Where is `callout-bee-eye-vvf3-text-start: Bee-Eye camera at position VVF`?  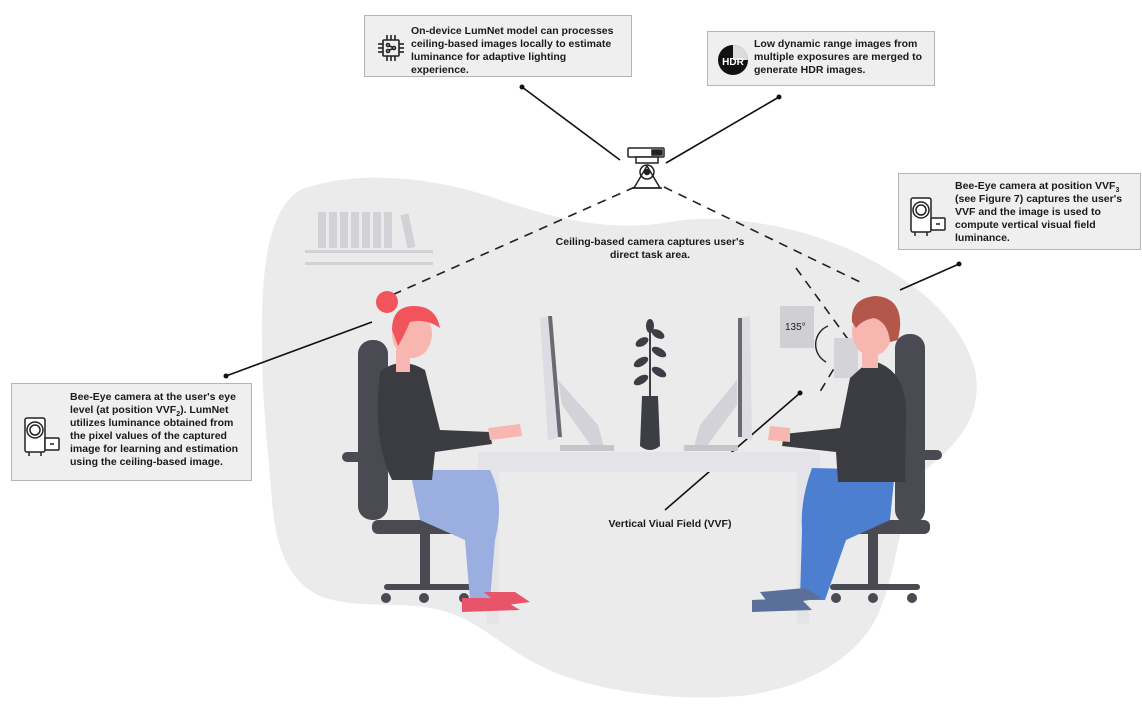 callout-bee-eye-vvf3-text-start: Bee-Eye camera at position VVF is located at coordinates (1035, 186).